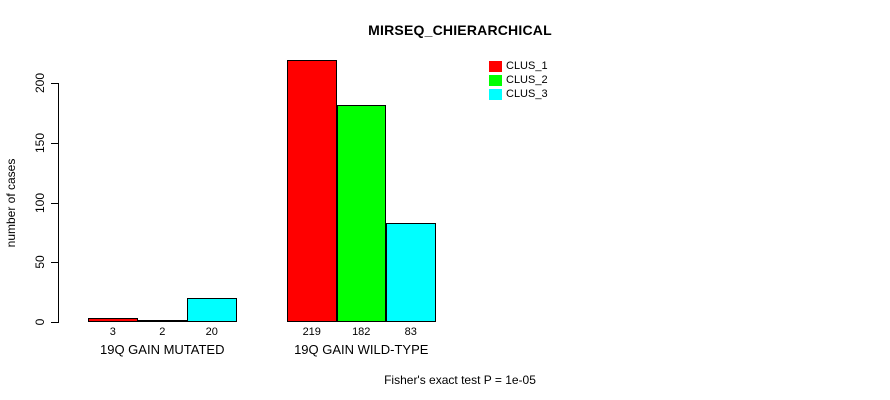 The image size is (890, 400). Describe the element at coordinates (527, 66) in the screenshot. I see `legend-label-clus_1: CLUS_1` at that location.